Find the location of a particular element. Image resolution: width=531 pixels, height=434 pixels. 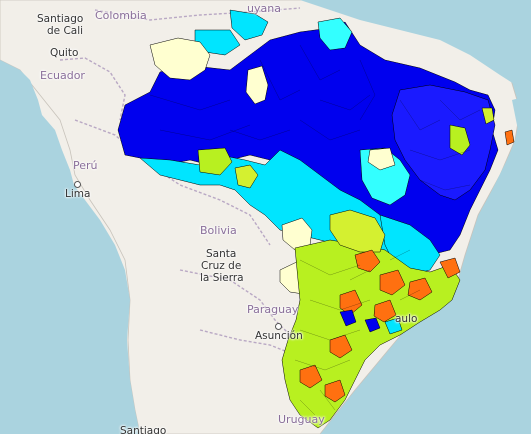

region-orange-rs2 is located at coordinates (335, 391).